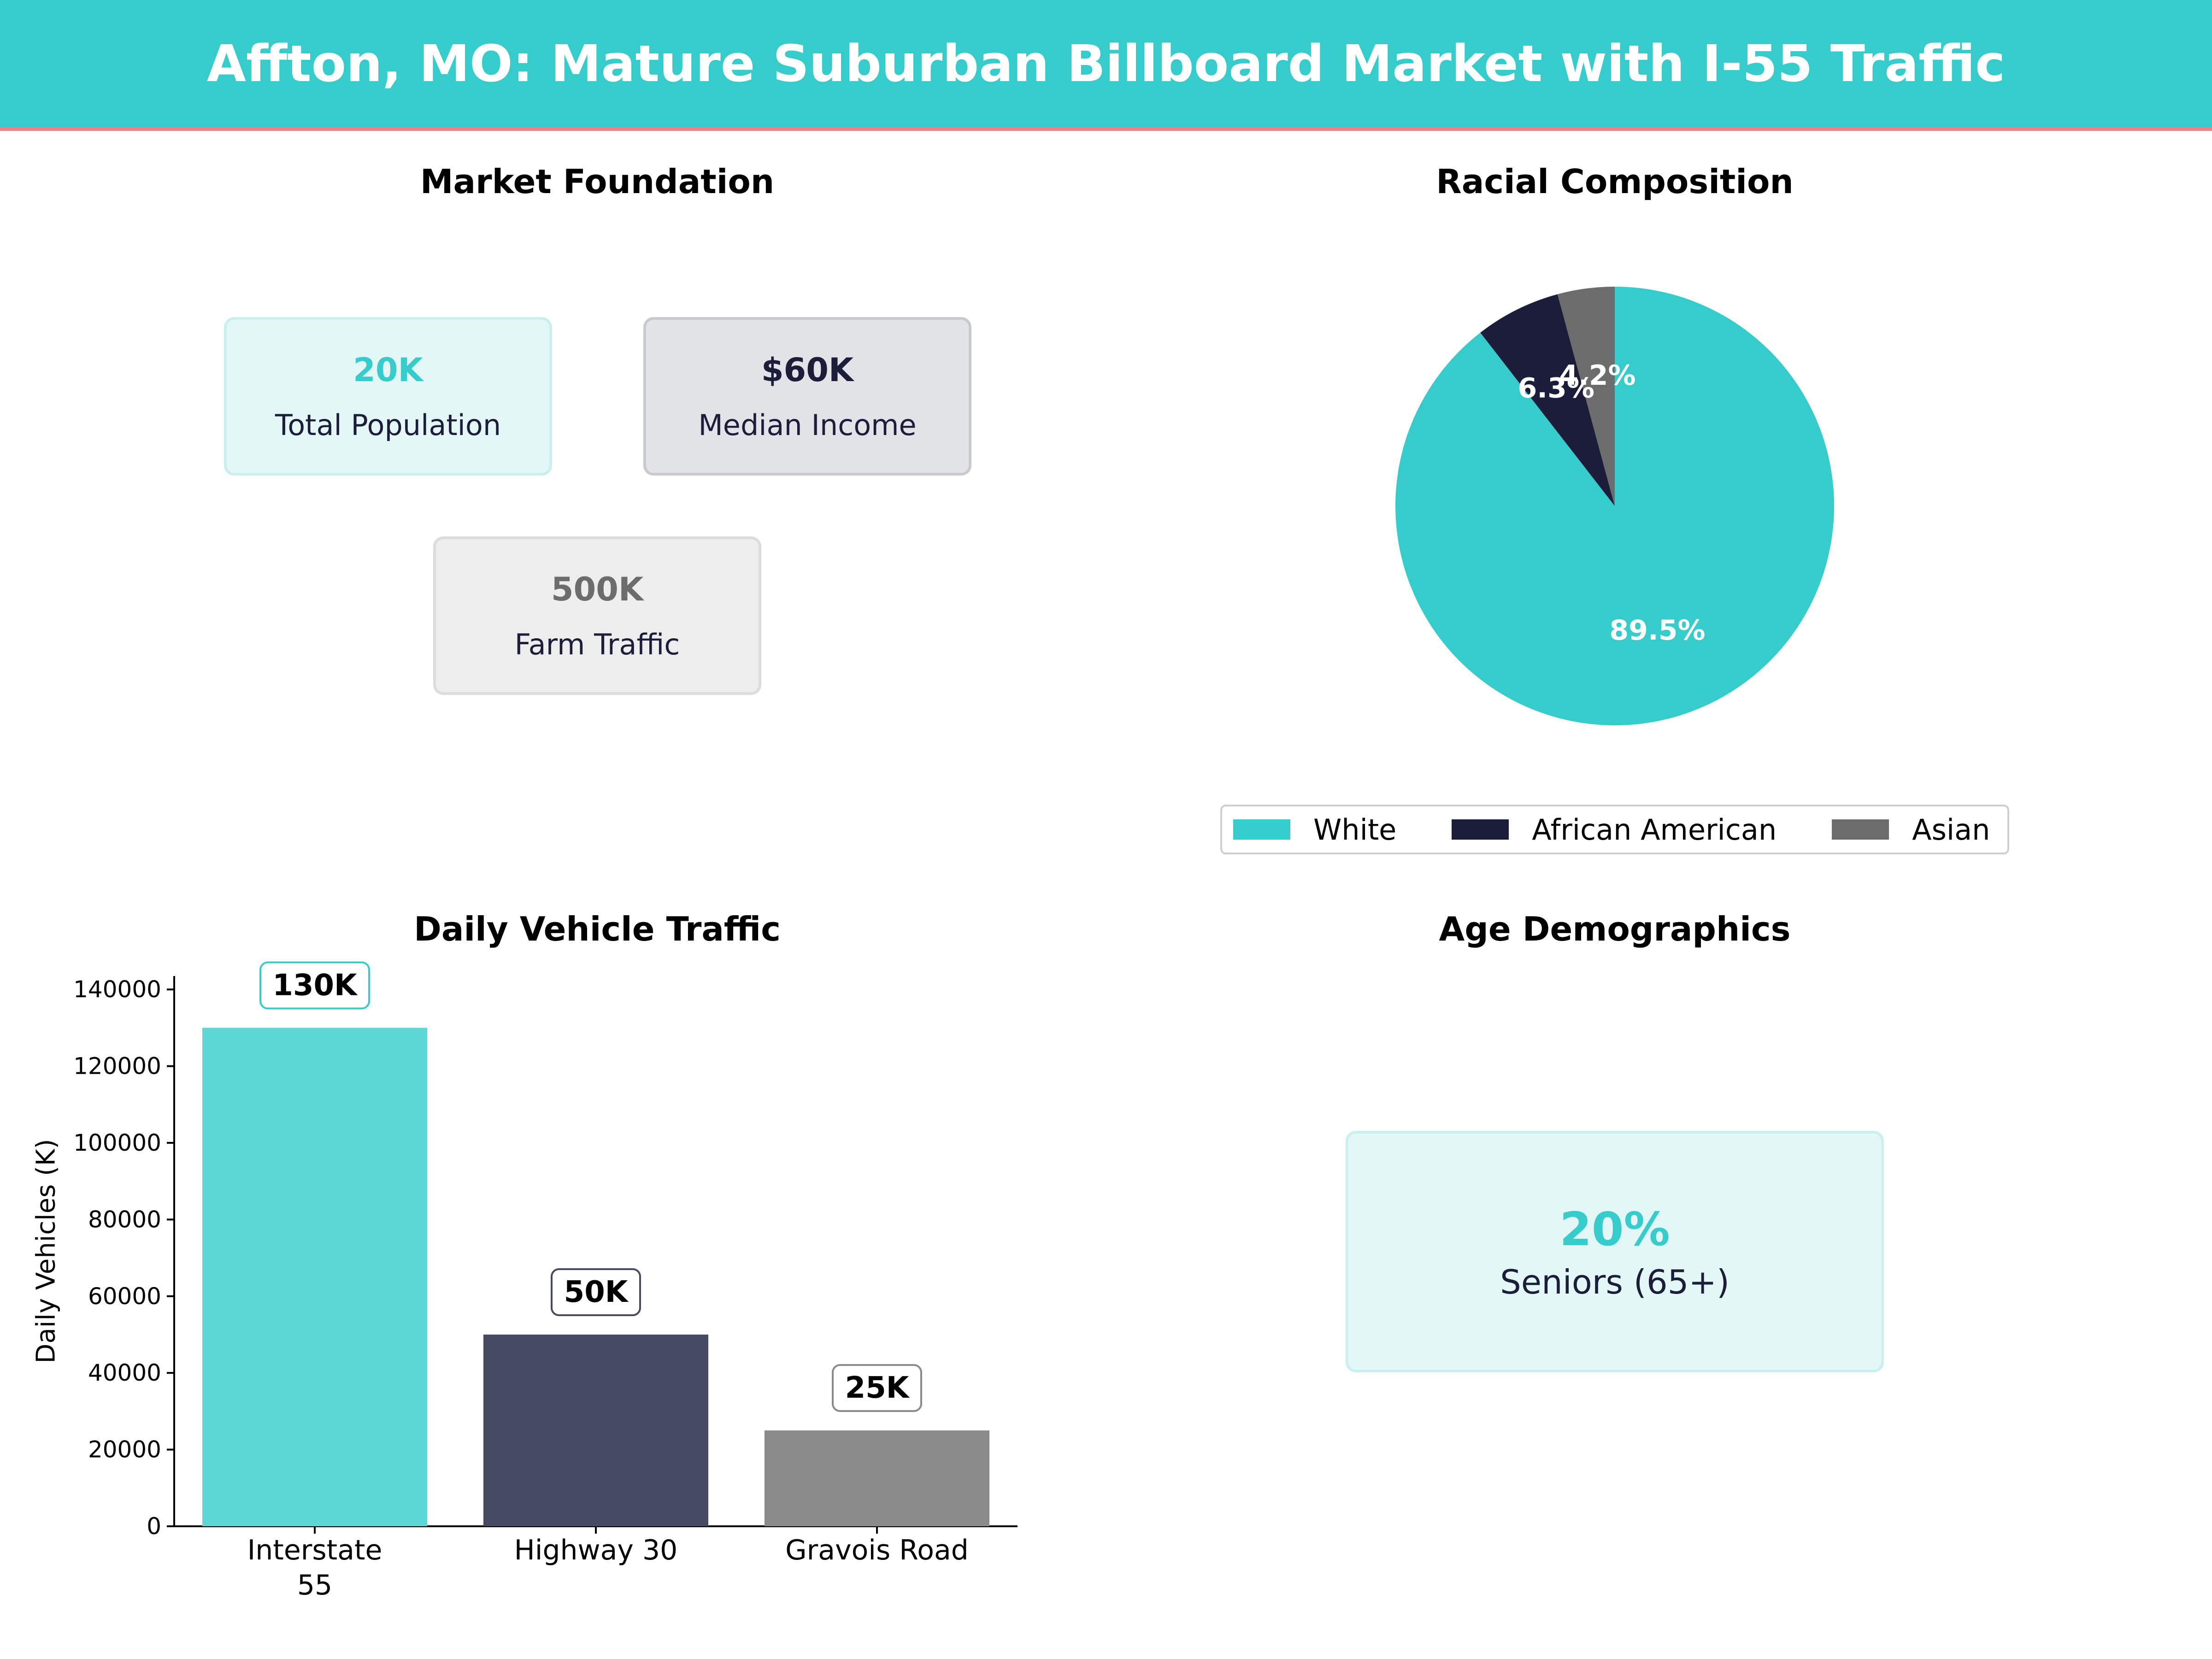 The image size is (2212, 1659). Describe the element at coordinates (597, 589) in the screenshot. I see `kpi-value-farm-traffic: 500K` at that location.